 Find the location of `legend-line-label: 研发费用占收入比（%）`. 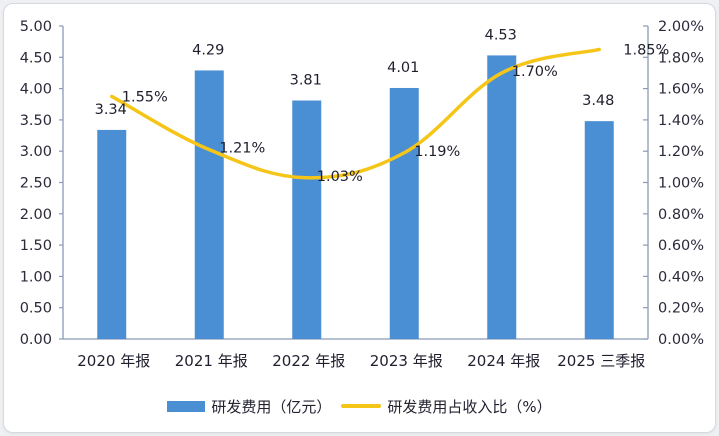

legend-line-label: 研发费用占收入比（%） is located at coordinates (469, 406).